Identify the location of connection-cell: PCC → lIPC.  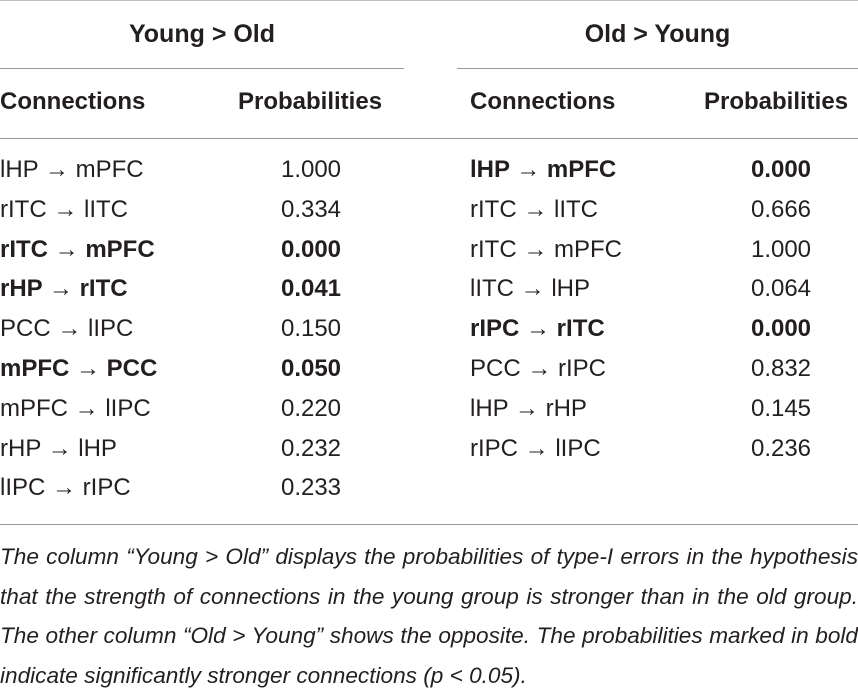
(67, 329).